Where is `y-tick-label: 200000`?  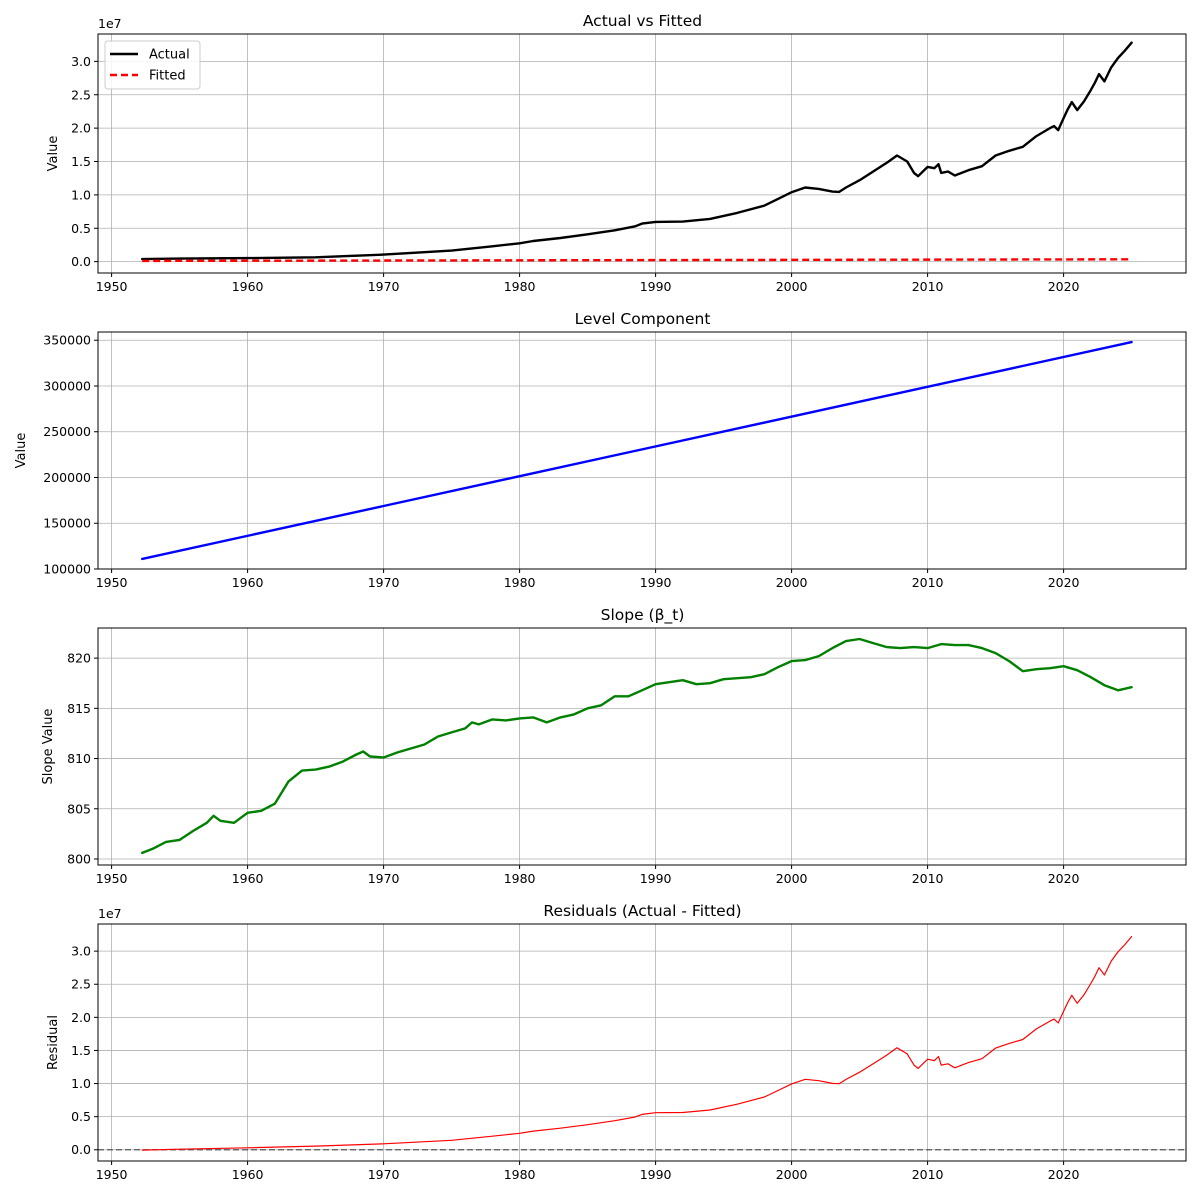
y-tick-label: 200000 is located at coordinates (67, 477).